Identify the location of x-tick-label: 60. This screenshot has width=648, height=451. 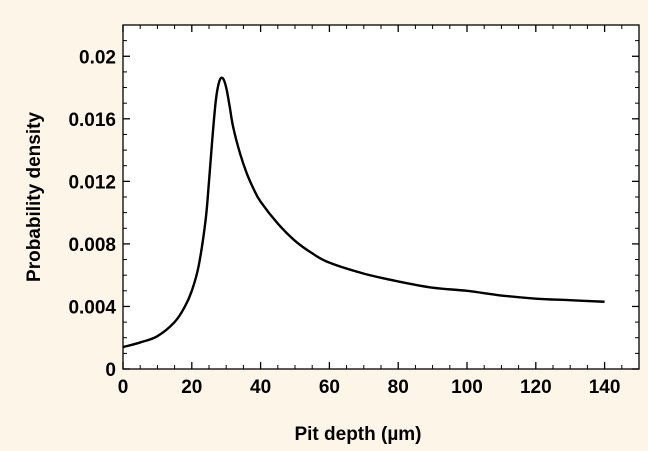
(329, 387).